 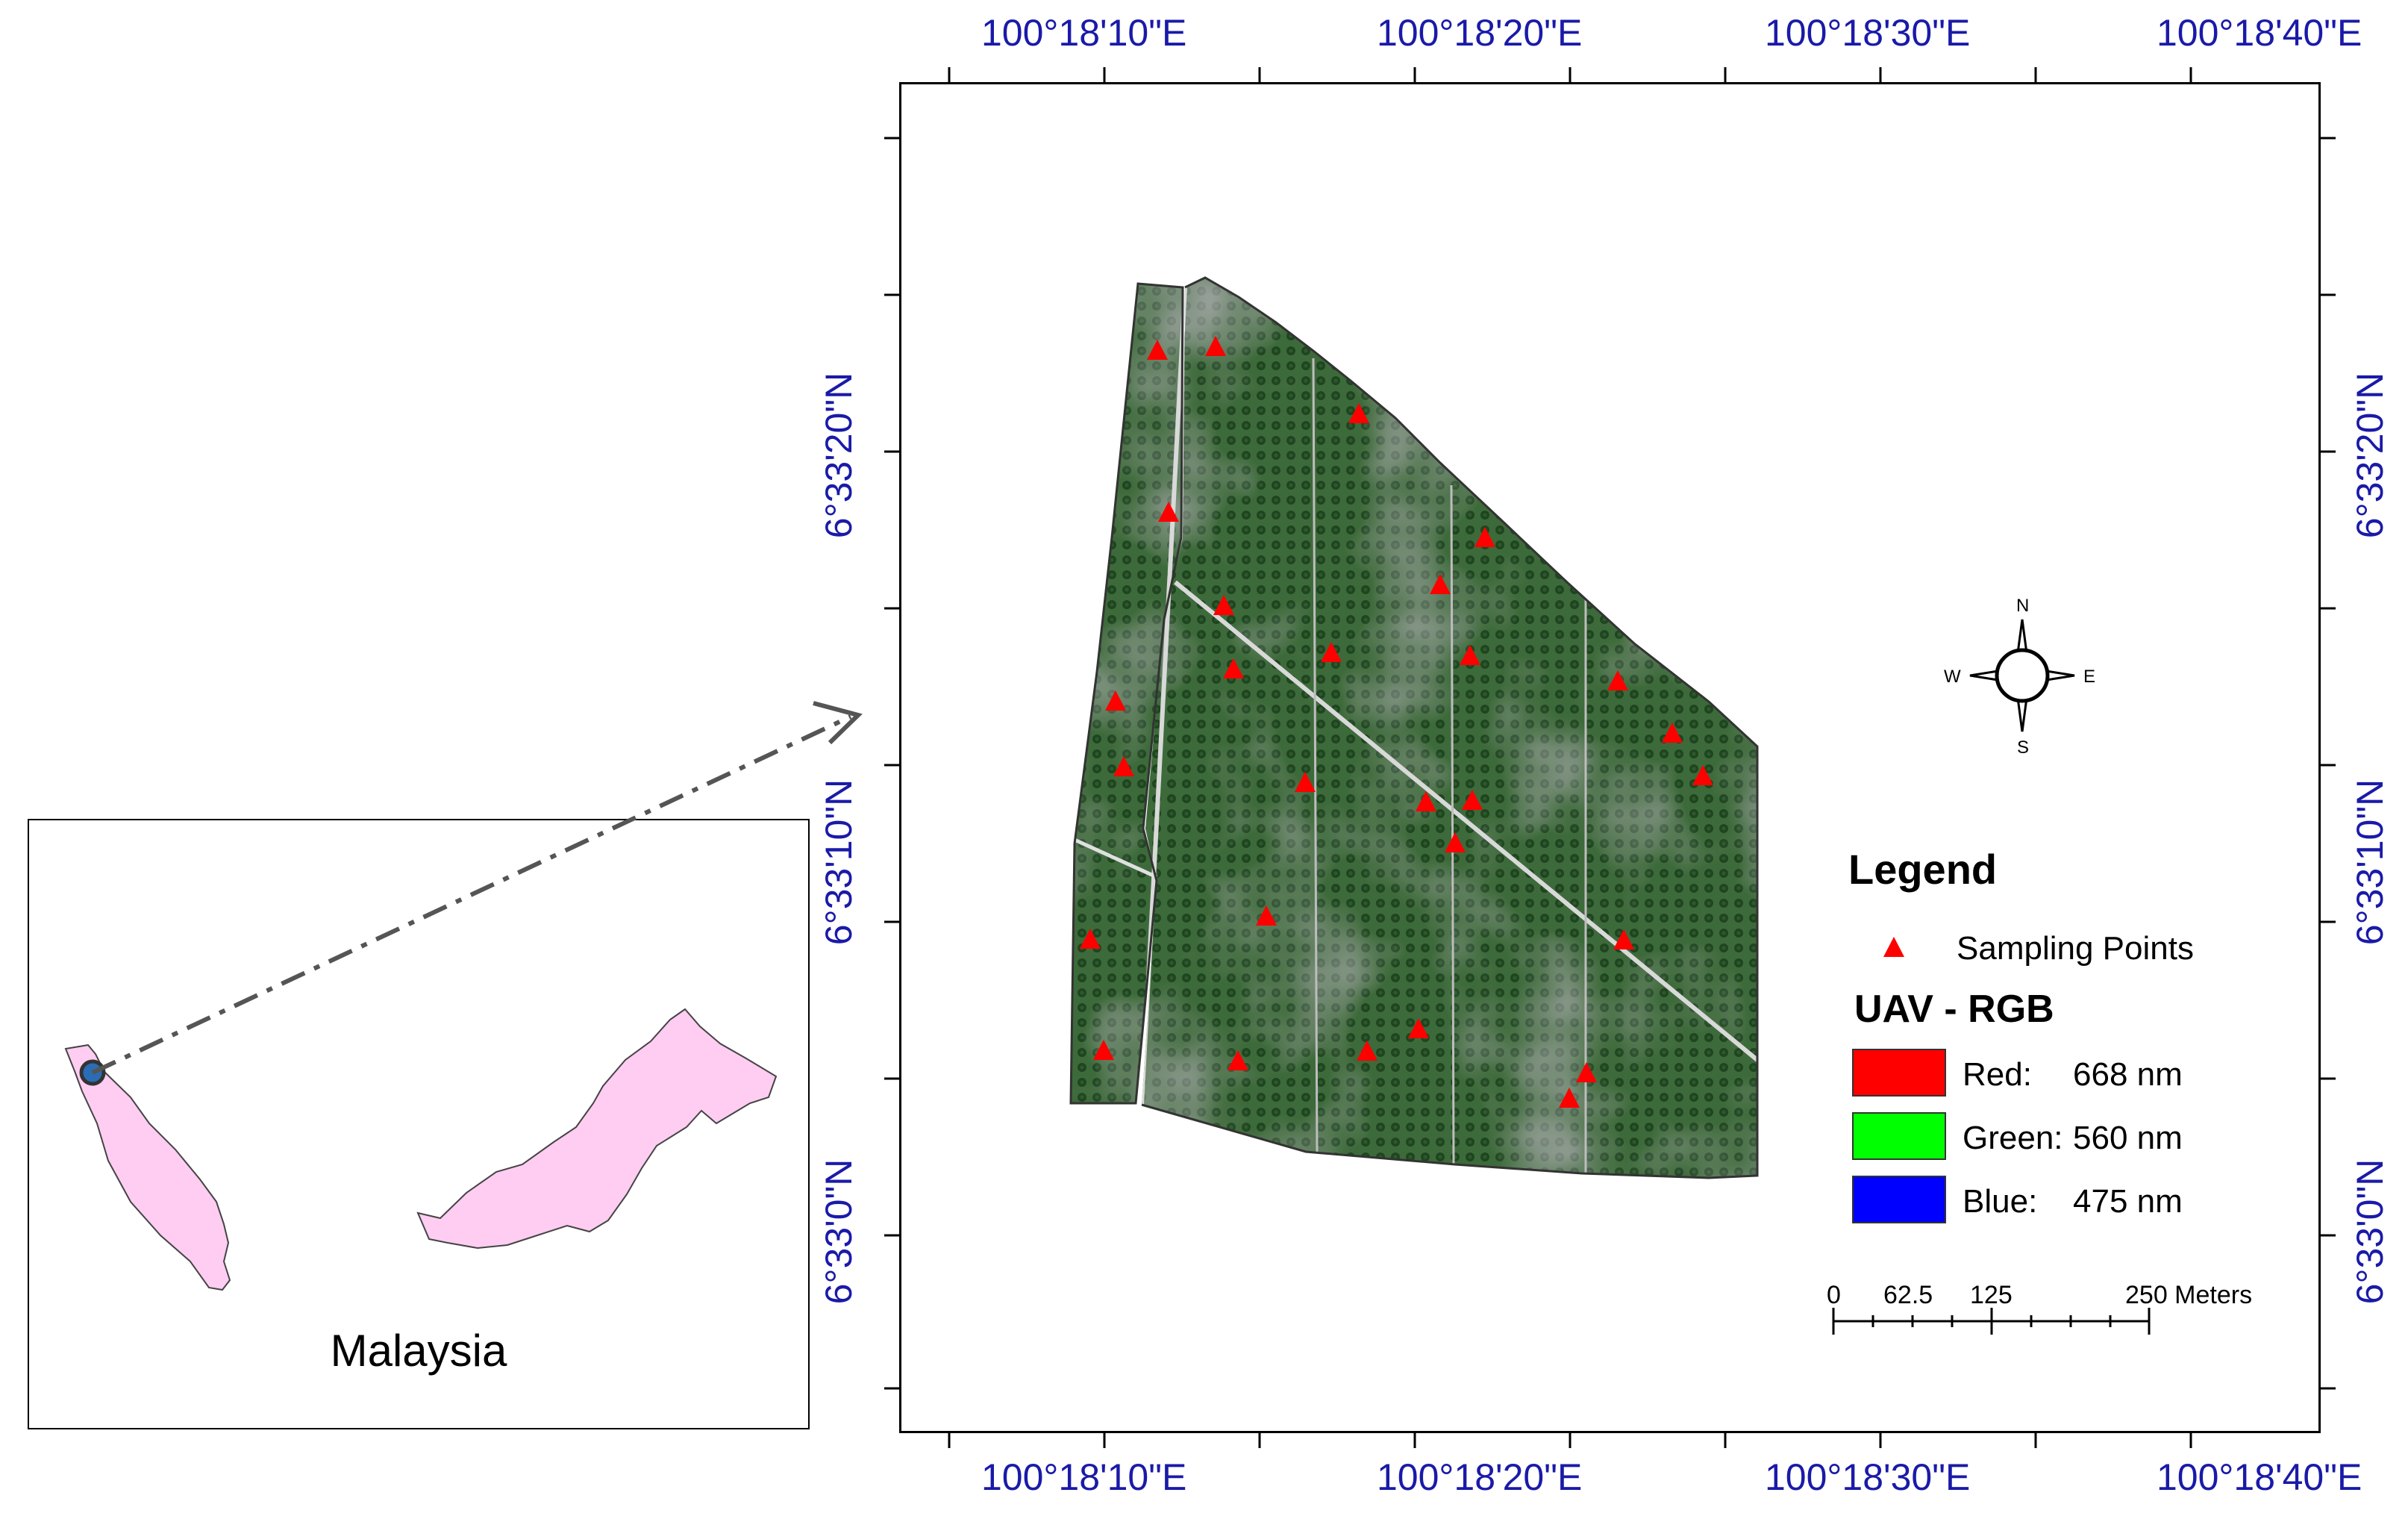 I want to click on left-axis-label: 6°33'10"N, so click(x=839, y=862).